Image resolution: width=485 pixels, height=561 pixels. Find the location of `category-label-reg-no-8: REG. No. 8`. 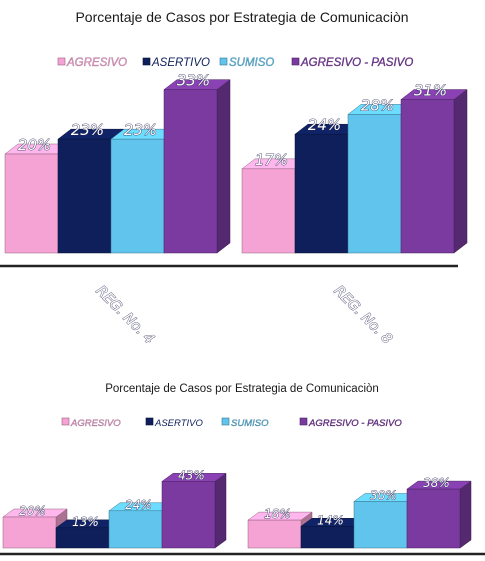

category-label-reg-no-8: REG. No. 8 is located at coordinates (363, 315).